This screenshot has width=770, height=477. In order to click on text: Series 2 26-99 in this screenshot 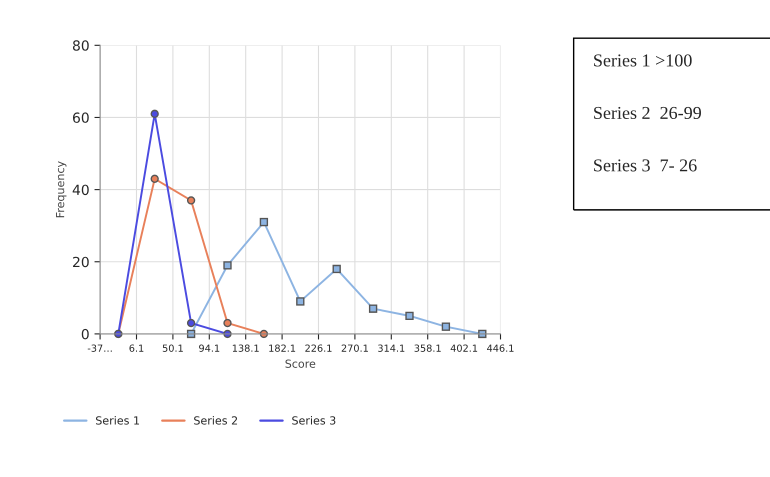, I will do `click(647, 112)`.